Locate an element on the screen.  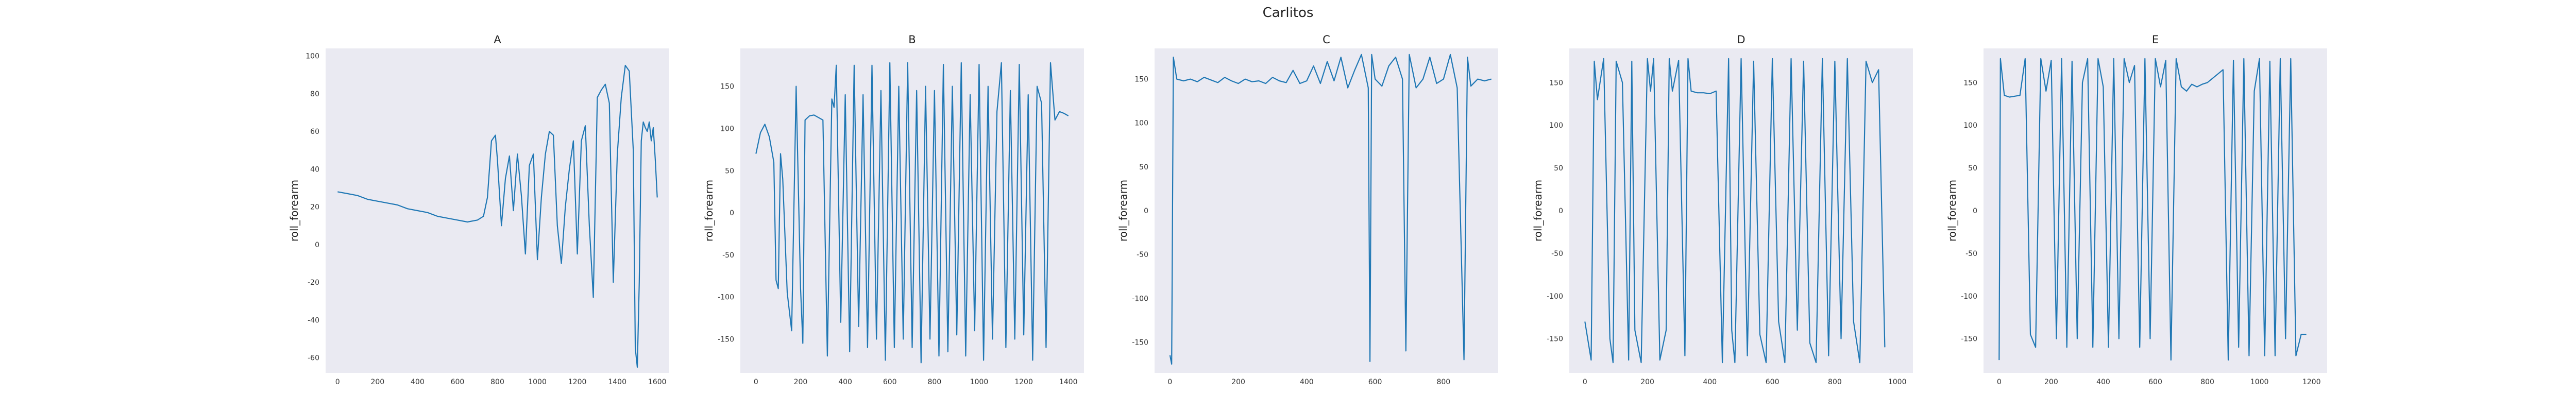
y-tick-label: 80 is located at coordinates (314, 94).